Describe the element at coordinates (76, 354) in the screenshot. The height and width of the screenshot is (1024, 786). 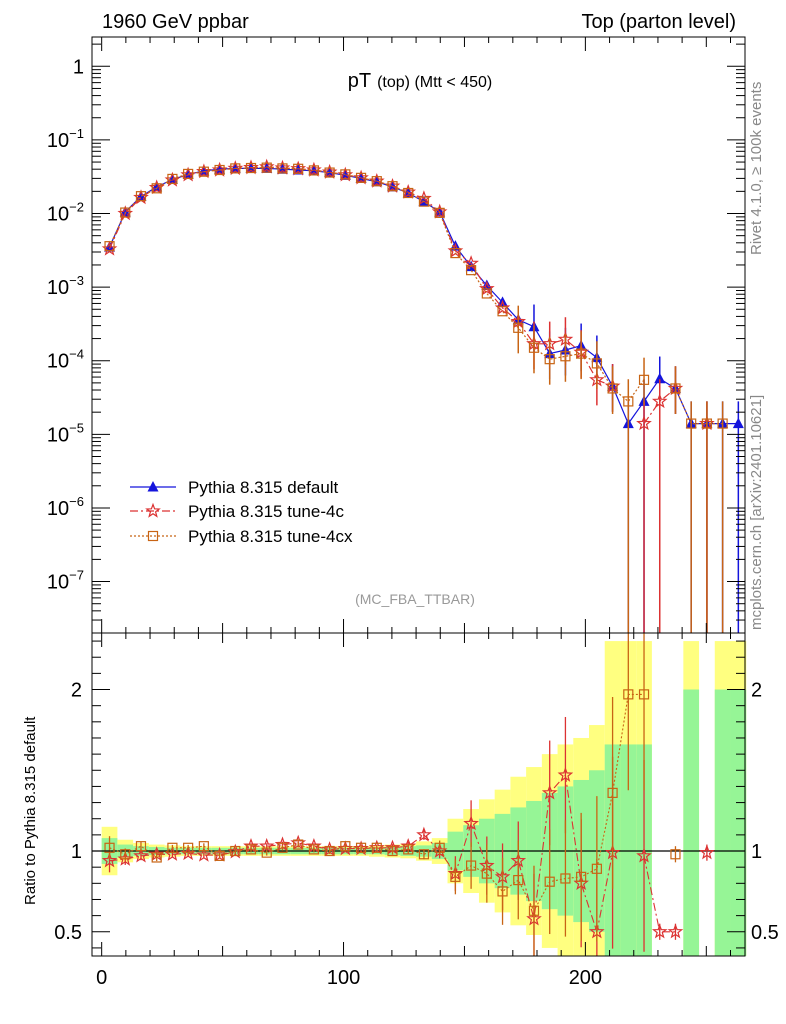
I see `y-tick-exponent: −4` at that location.